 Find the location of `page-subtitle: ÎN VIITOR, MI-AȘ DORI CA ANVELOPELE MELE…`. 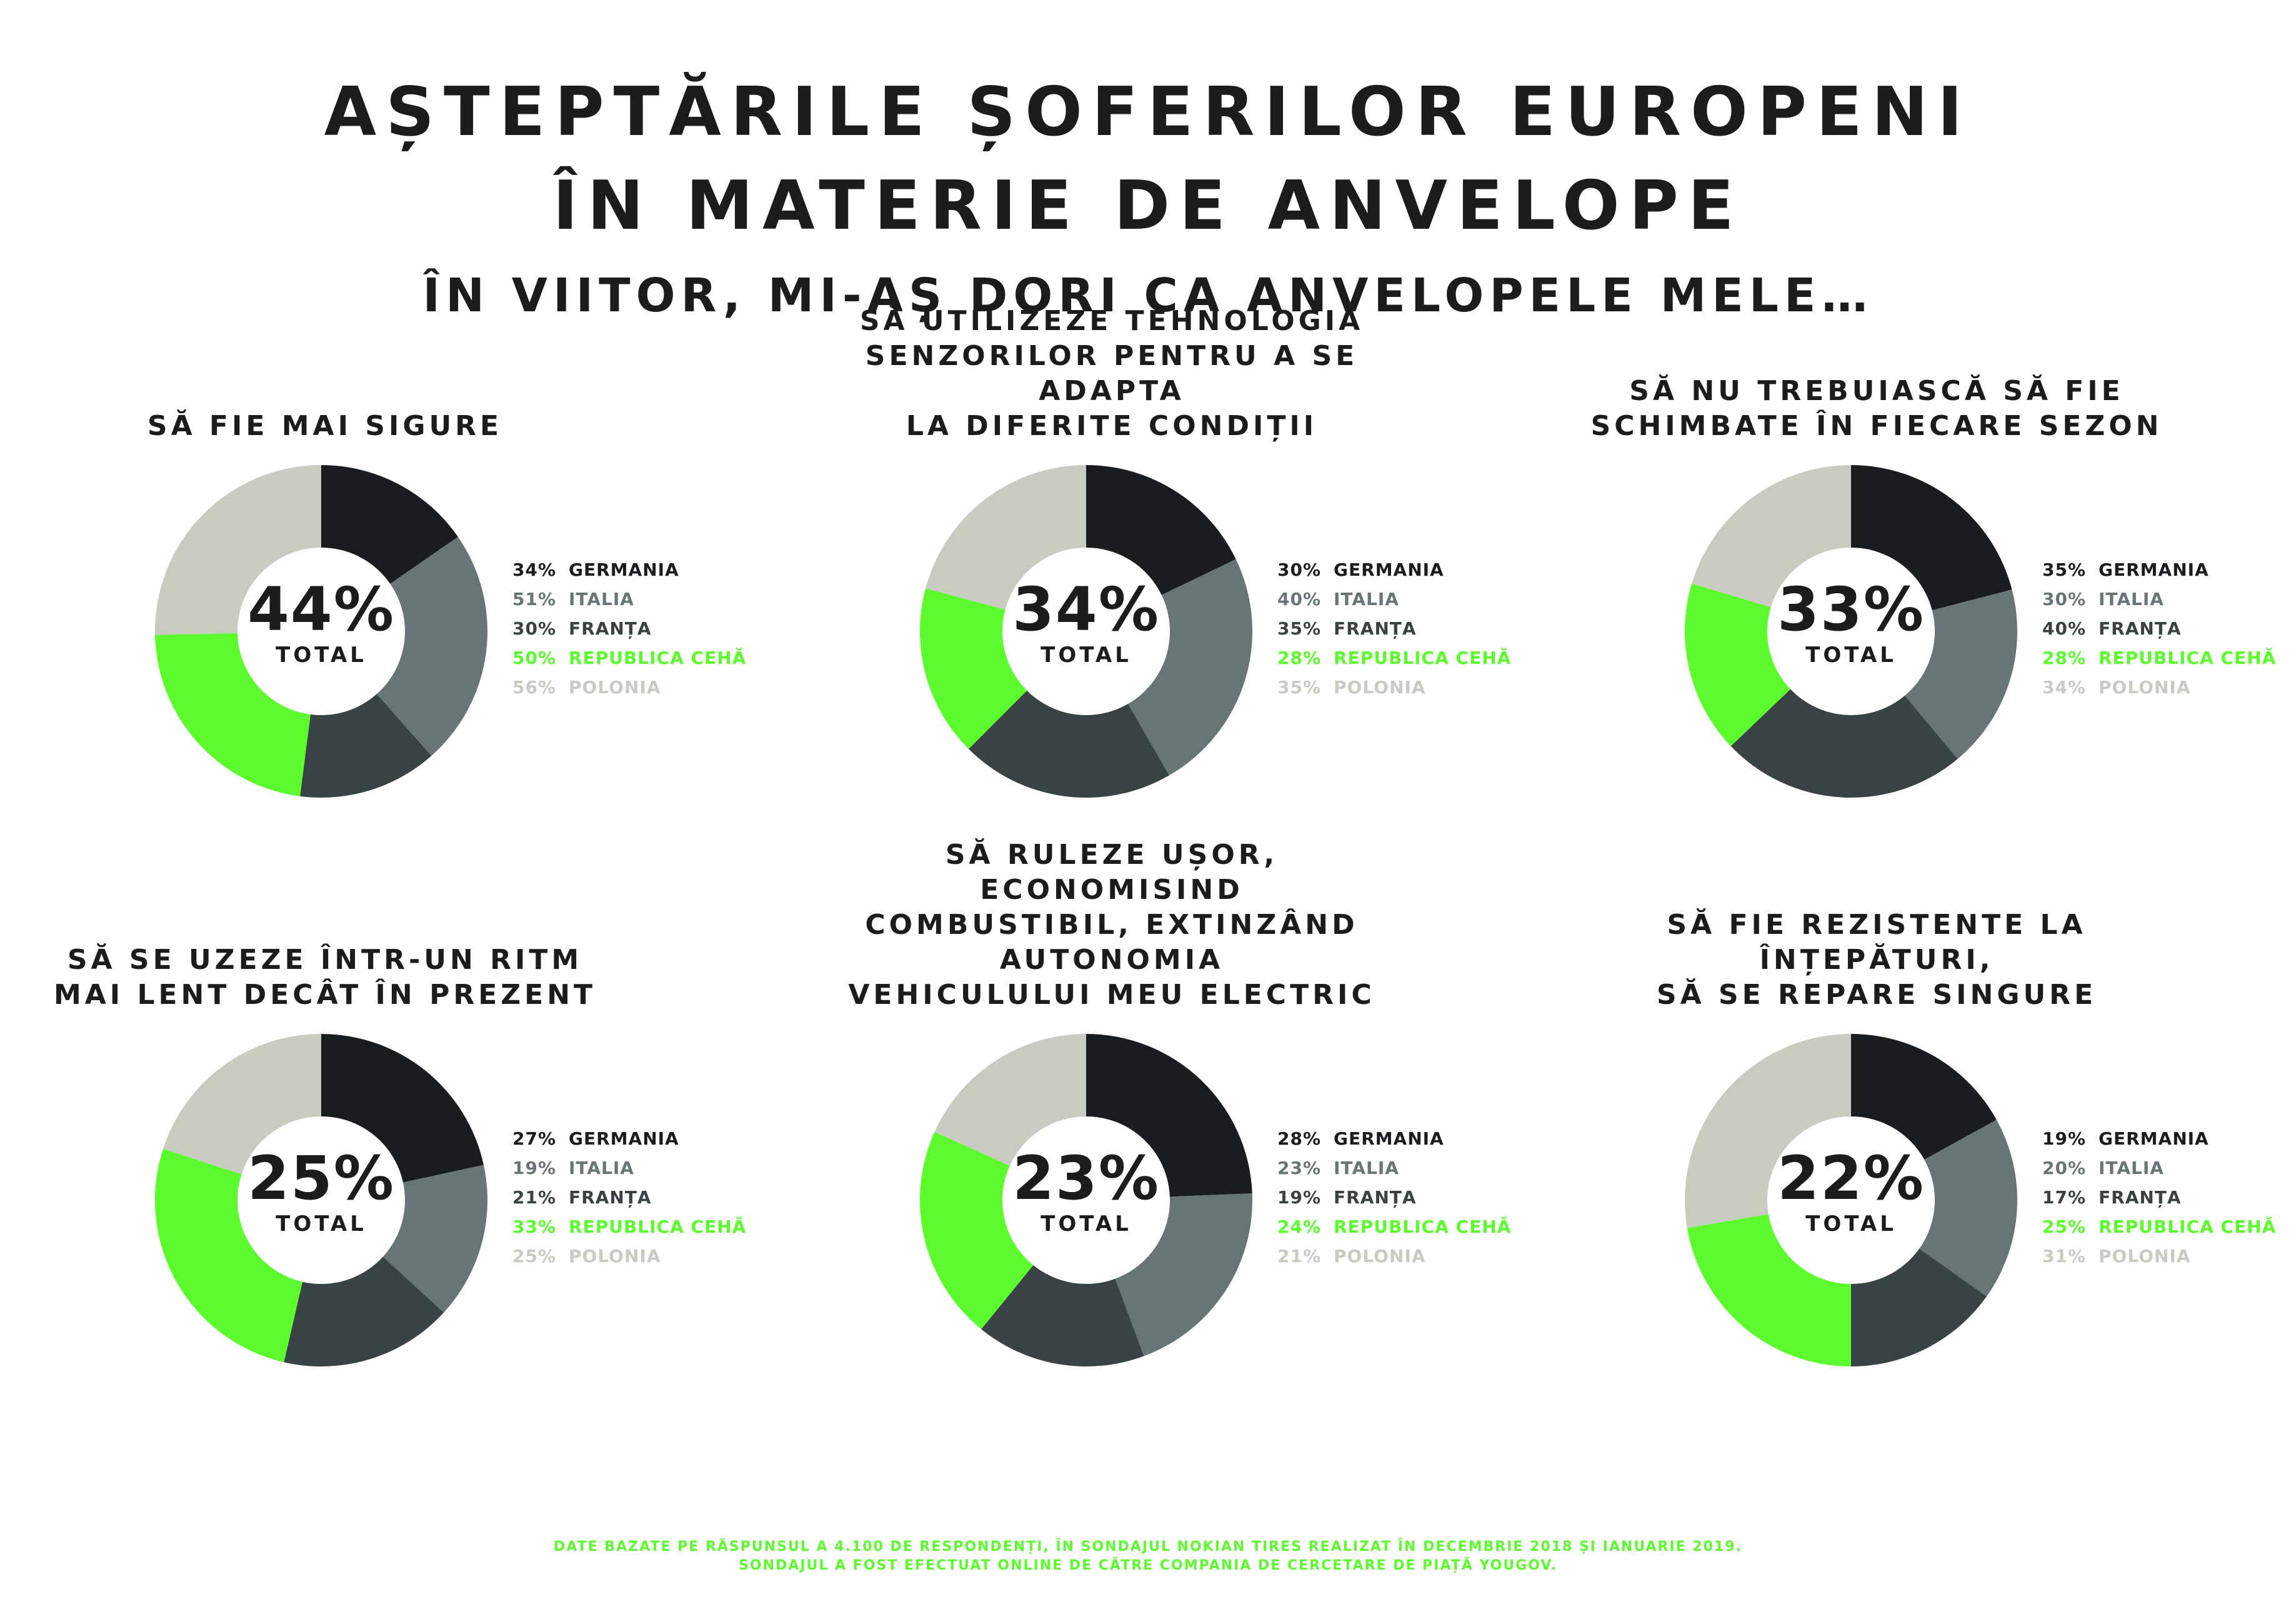

page-subtitle: ÎN VIITOR, MI-AȘ DORI CA ANVELOPELE MELE… is located at coordinates (1148, 296).